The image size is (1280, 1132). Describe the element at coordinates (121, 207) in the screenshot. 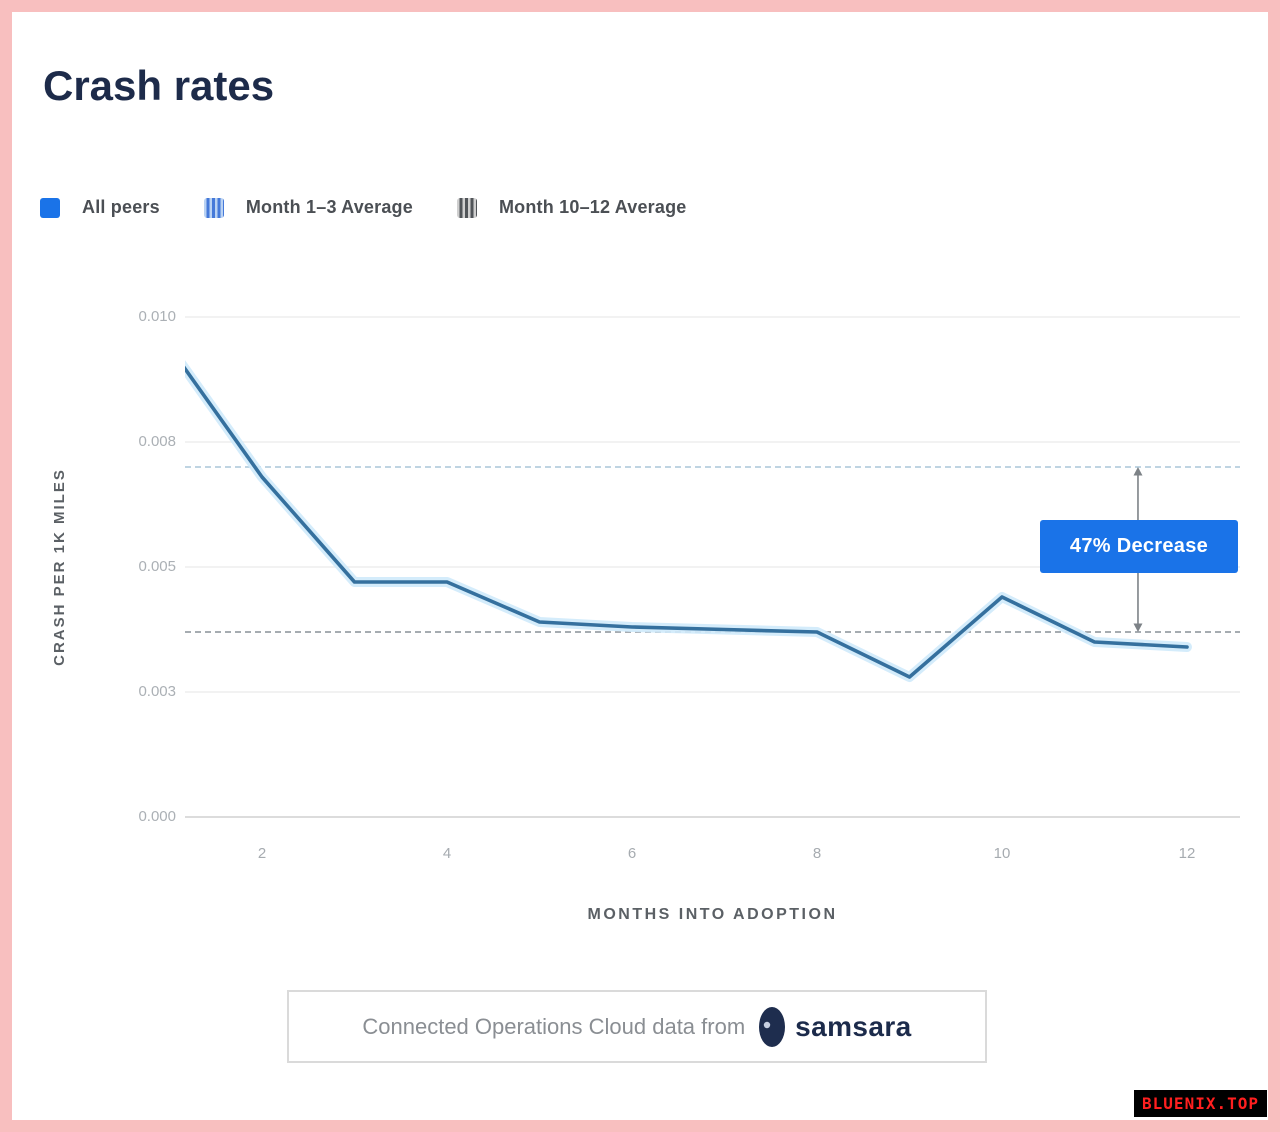

I see `legend-label-all-peers: All peers` at that location.